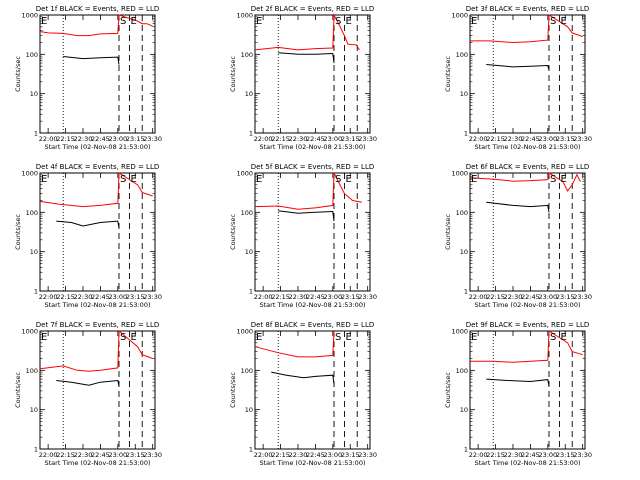  Describe the element at coordinates (312, 167) in the screenshot. I see `panel-title: Det 5f BLACK = Events, RED = LLD` at that location.